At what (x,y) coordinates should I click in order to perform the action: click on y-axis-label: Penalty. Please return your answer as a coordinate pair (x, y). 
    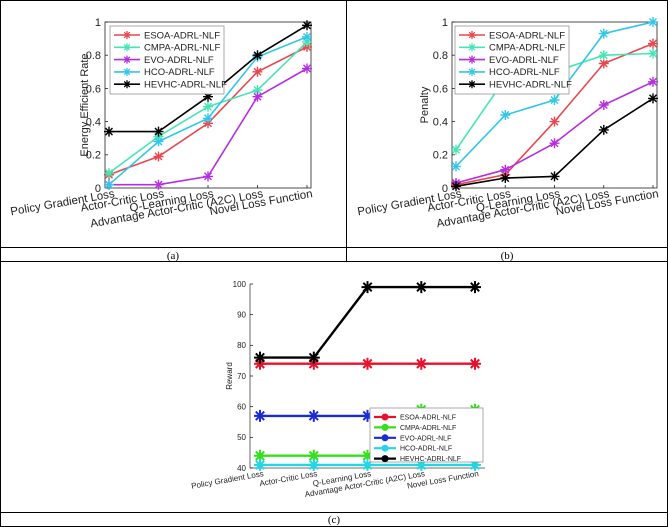
    Looking at the image, I should click on (425, 104).